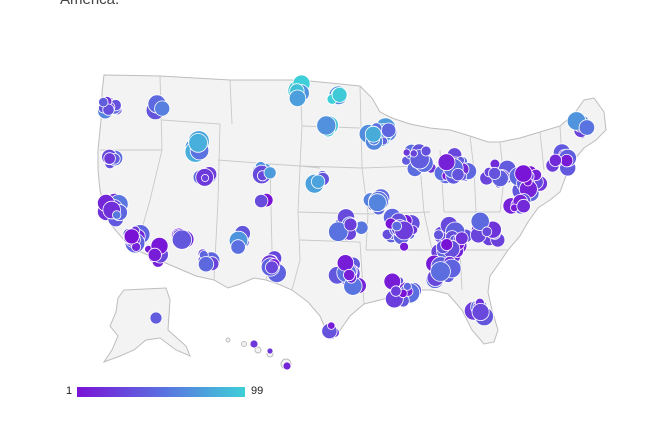 This screenshot has width=662, height=433. Describe the element at coordinates (146, 325) in the screenshot. I see `alaska-shape` at that location.